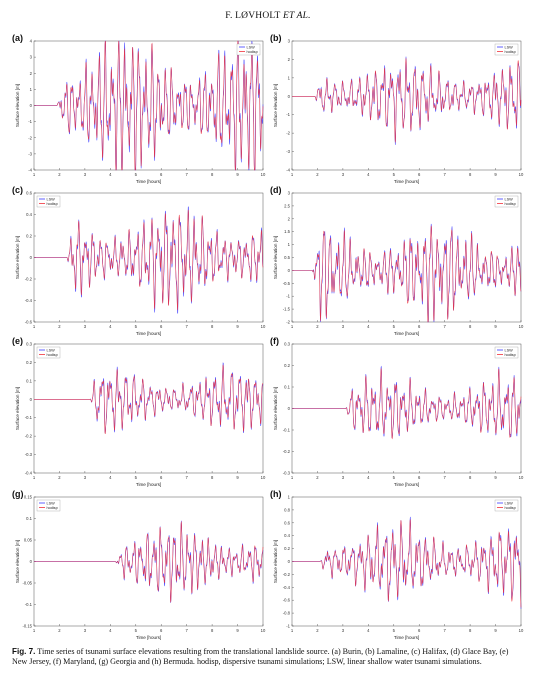 This screenshot has height=697, width=536. What do you see at coordinates (287, 231) in the screenshot?
I see `y-tick-label: 1.5` at bounding box center [287, 231].